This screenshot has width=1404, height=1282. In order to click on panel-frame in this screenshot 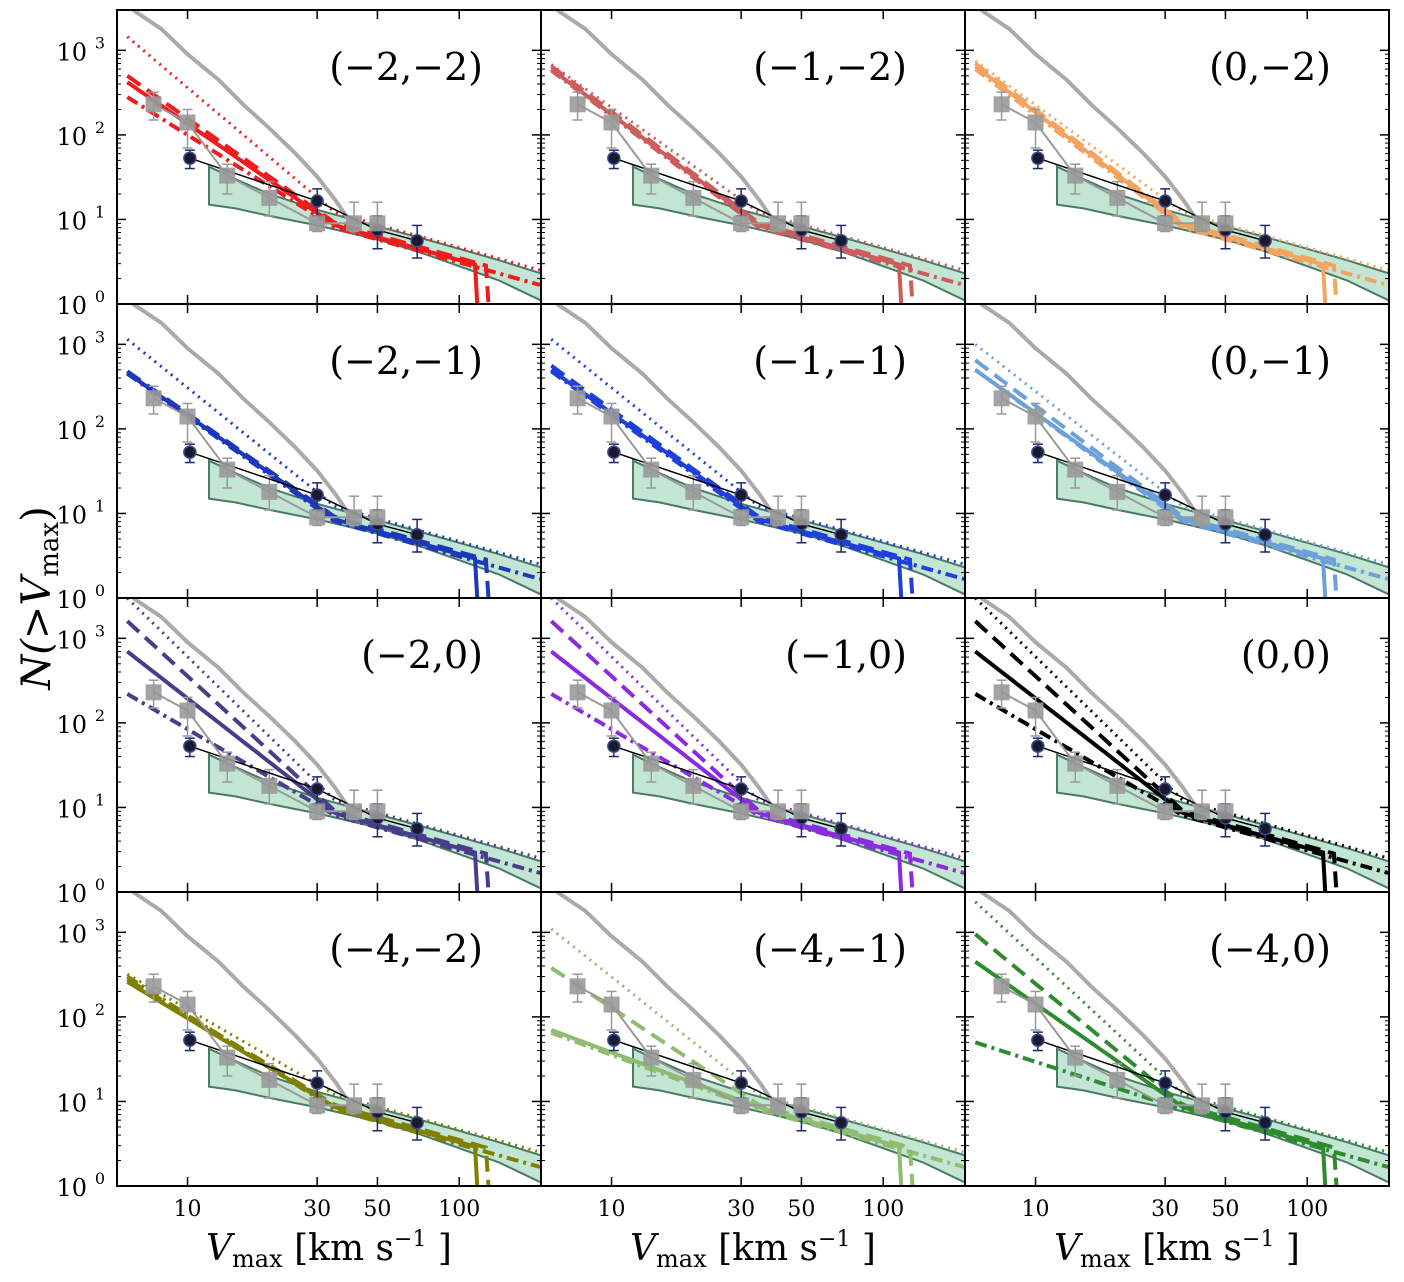, I will do `click(1177, 1039)`.